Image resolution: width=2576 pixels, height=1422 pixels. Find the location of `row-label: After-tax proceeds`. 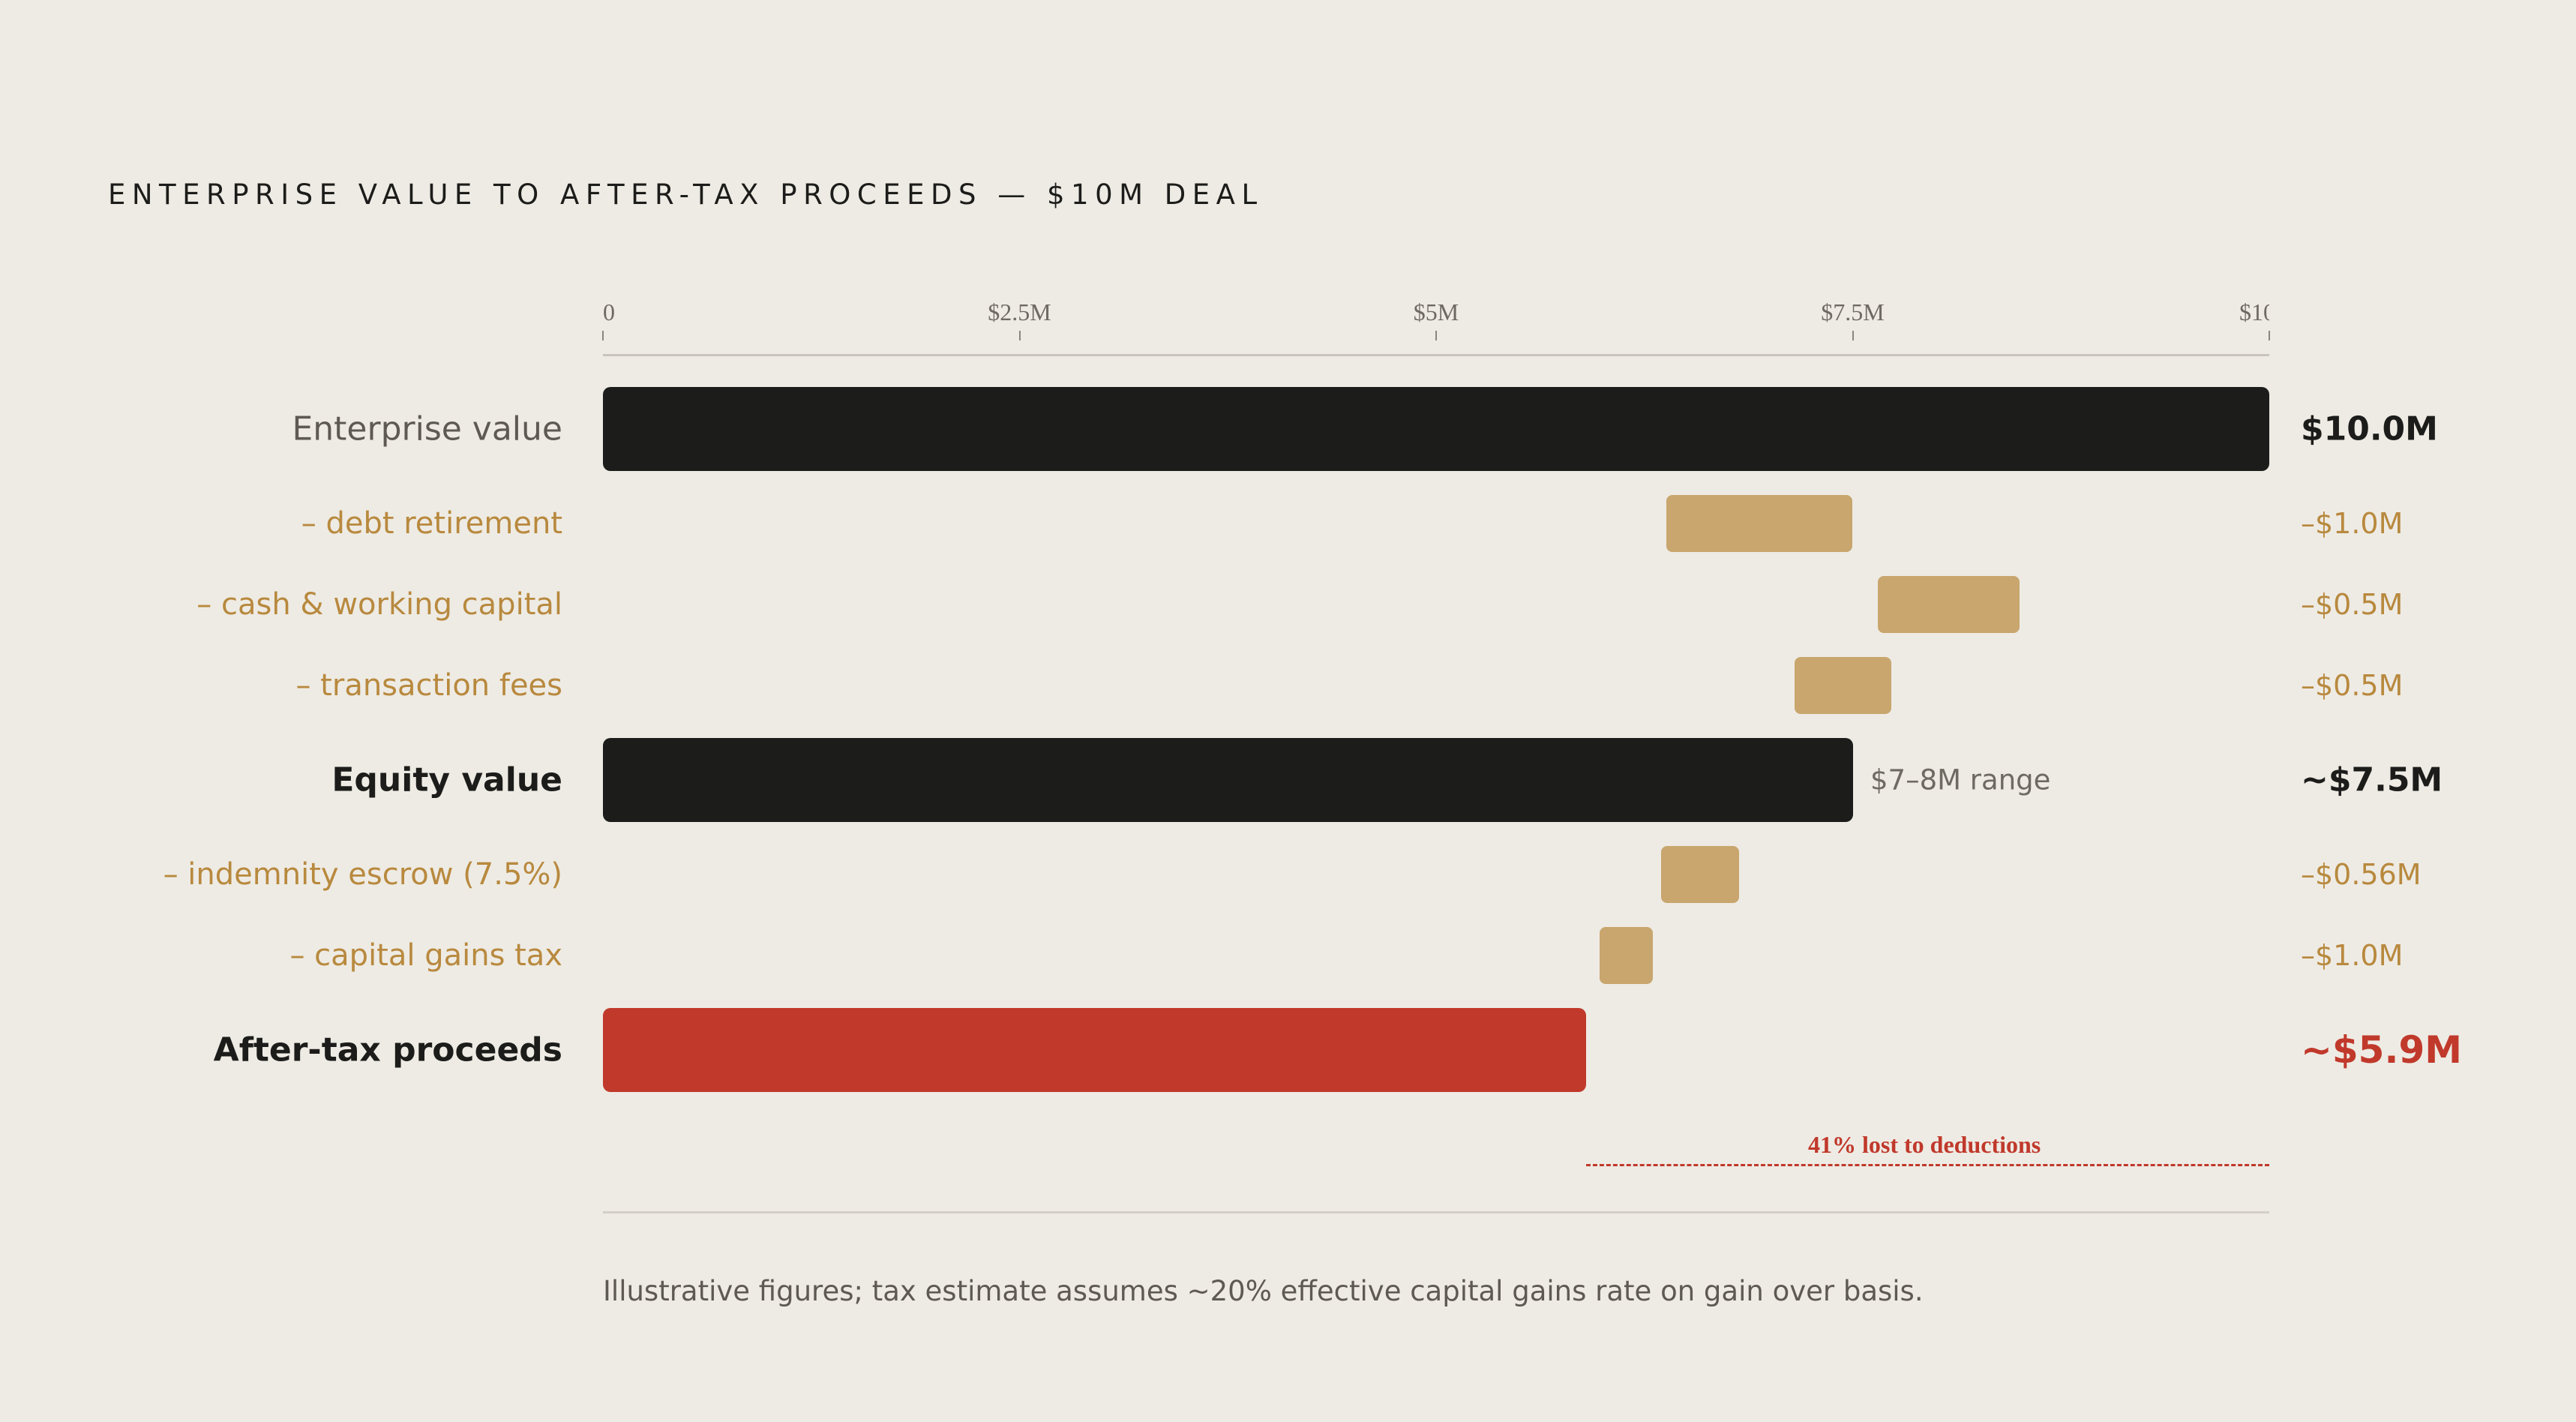

row-label: After-tax proceeds is located at coordinates (387, 1050).